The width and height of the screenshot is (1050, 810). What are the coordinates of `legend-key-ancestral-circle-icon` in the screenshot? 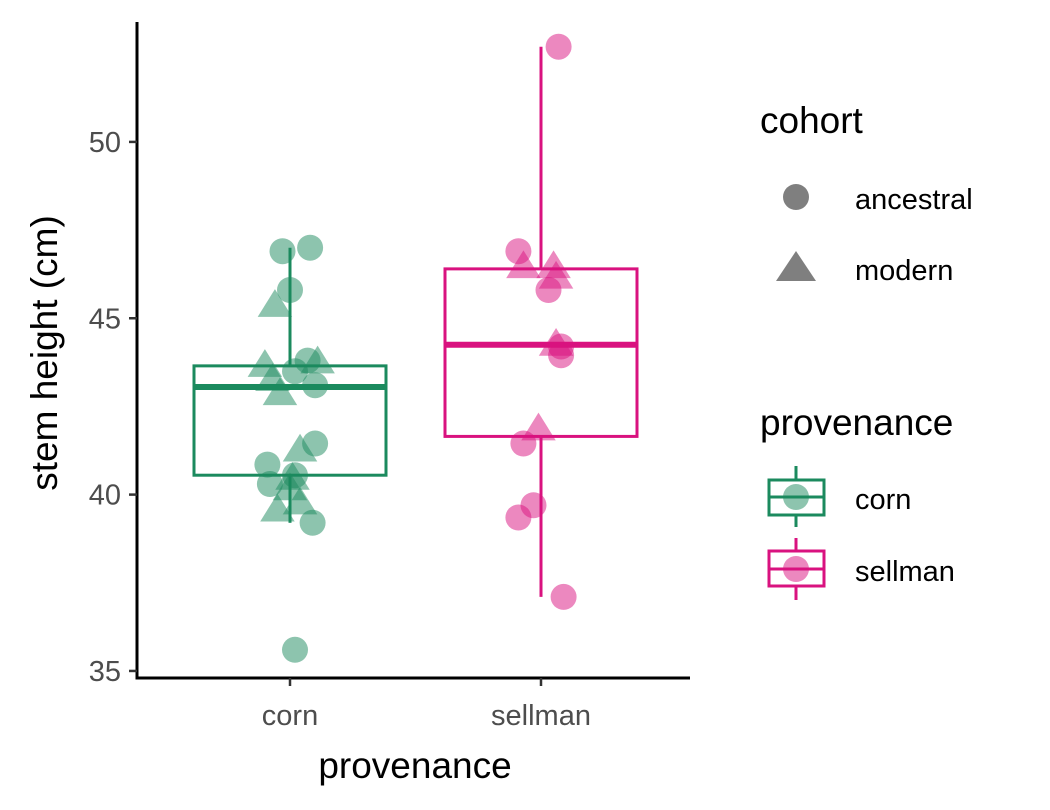 It's located at (796, 197).